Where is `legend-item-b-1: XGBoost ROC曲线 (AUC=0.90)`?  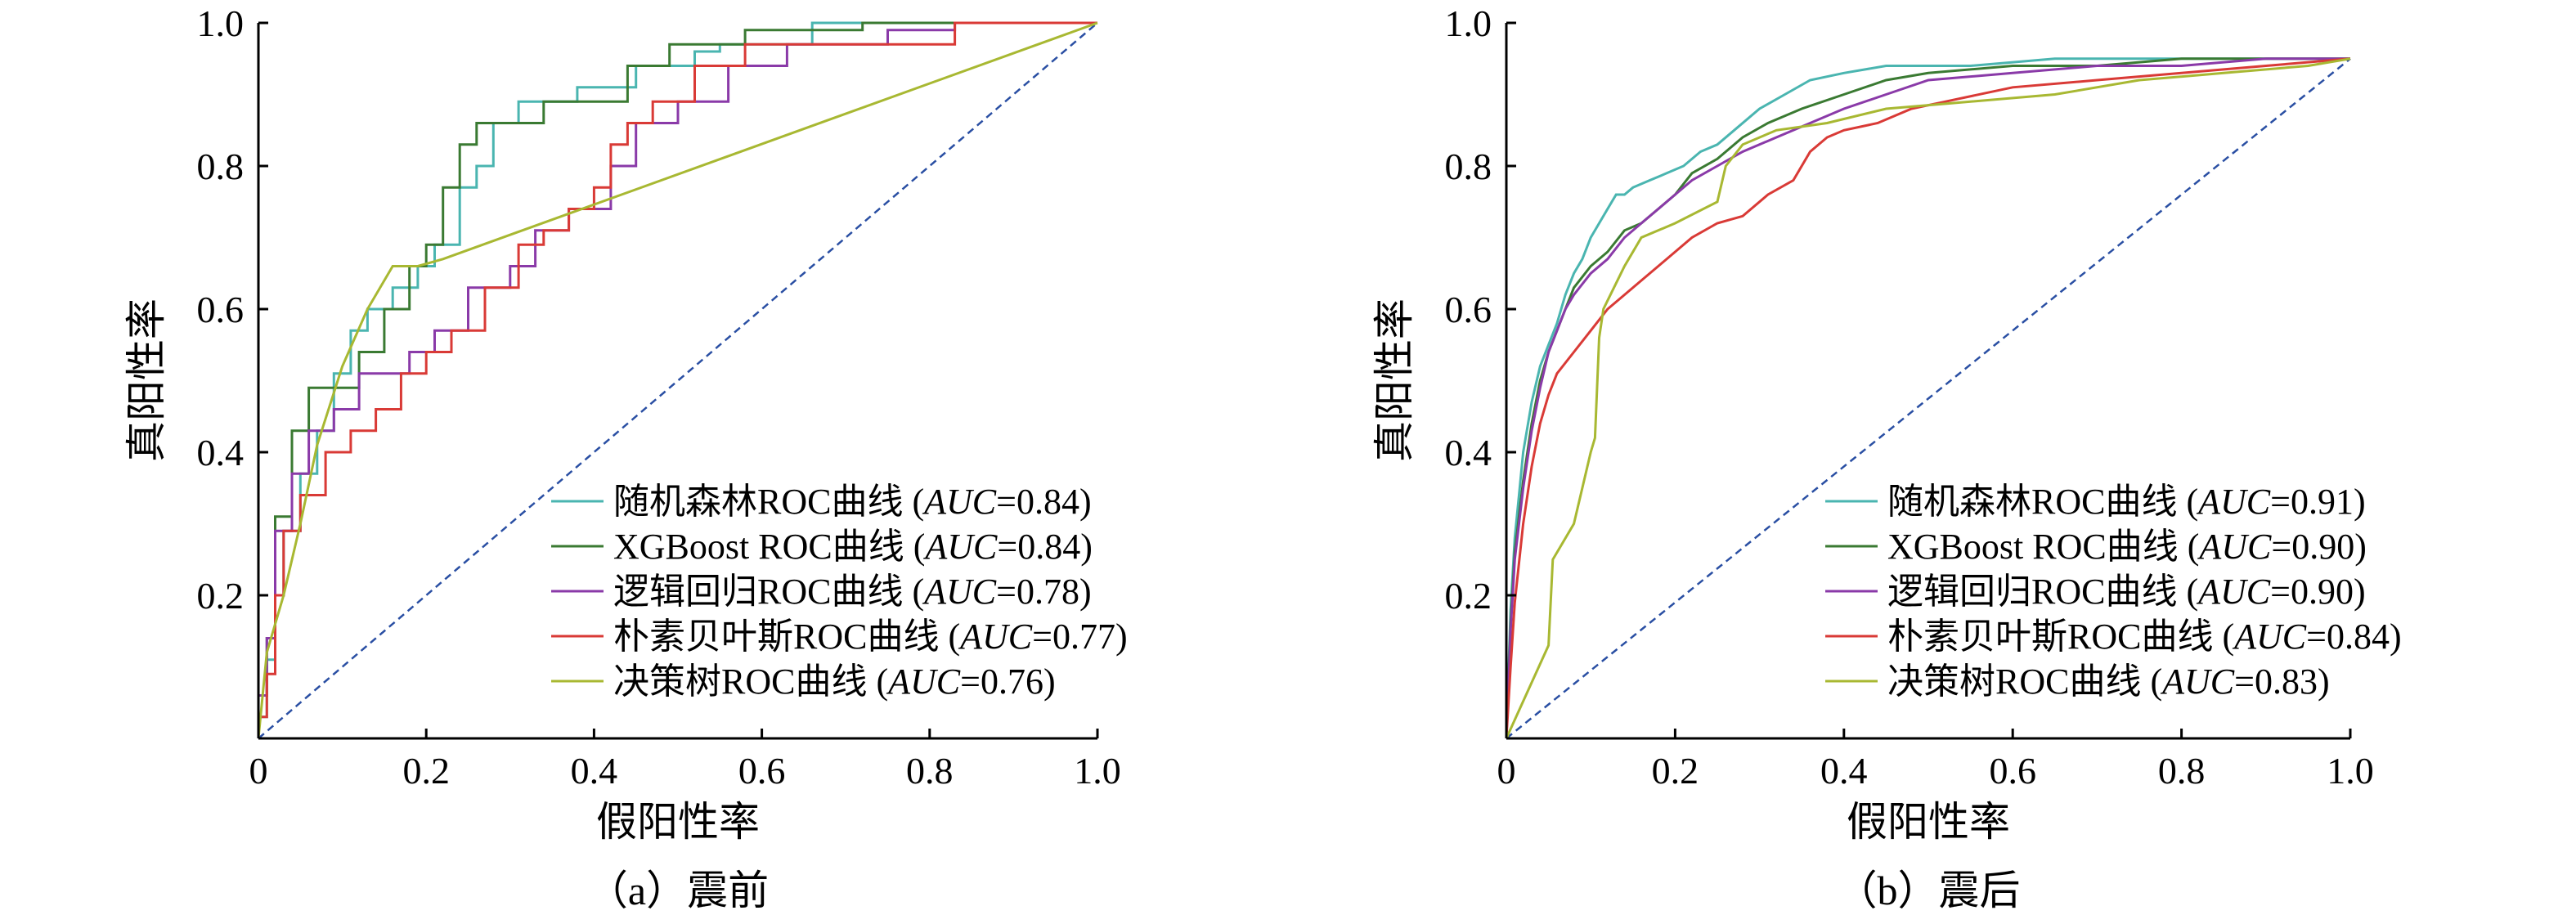
legend-item-b-1: XGBoost ROC曲线 (AUC=0.90) is located at coordinates (2096, 547).